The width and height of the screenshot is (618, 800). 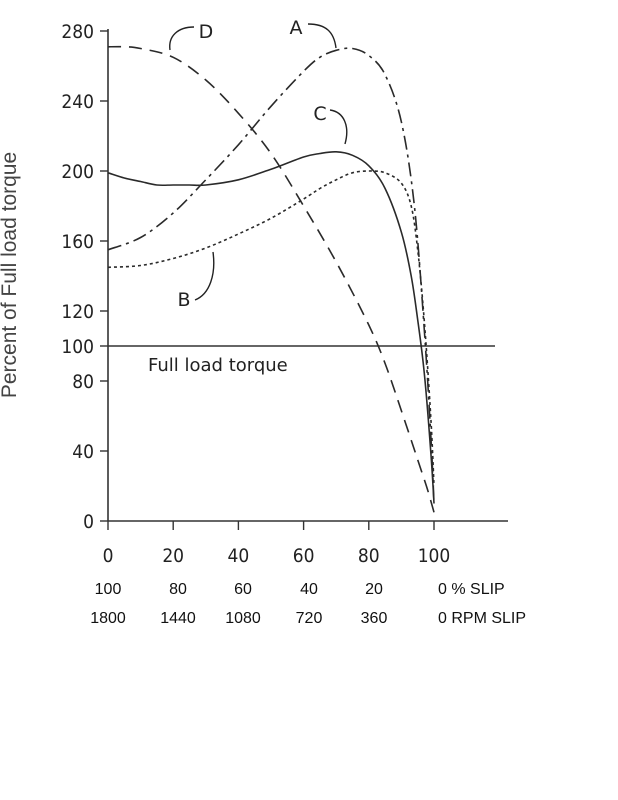 I want to click on curve-b-pointer, so click(x=204, y=276).